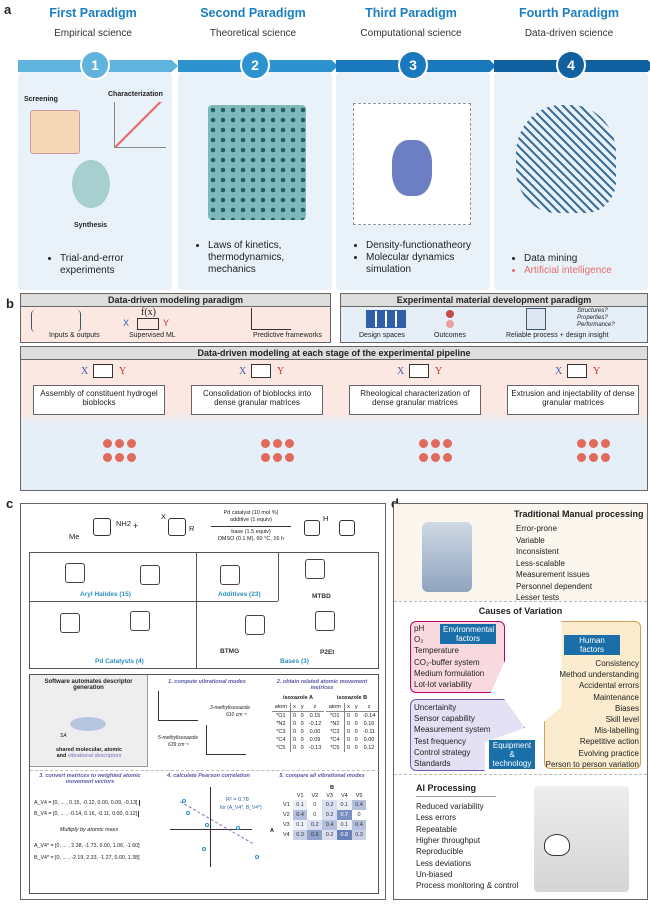 This screenshot has height=905, width=650. Describe the element at coordinates (538, 597) in the screenshot. I see `manual-item: Lesser tests` at that location.